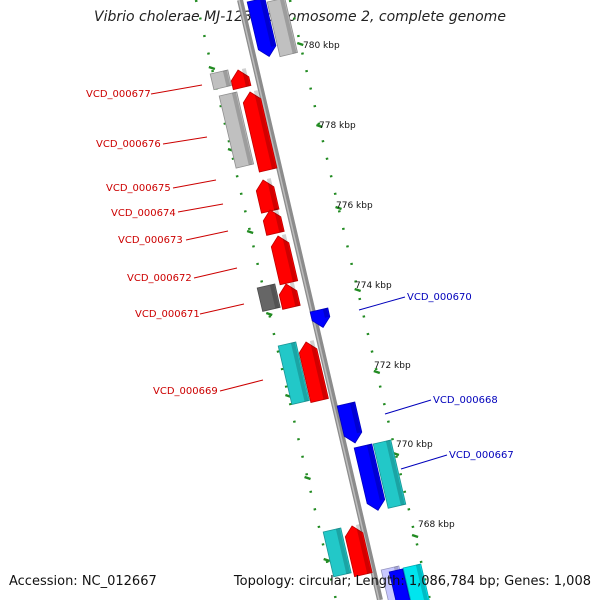  I want to click on gene-label-forward-5: VCD_000672, so click(159, 278).